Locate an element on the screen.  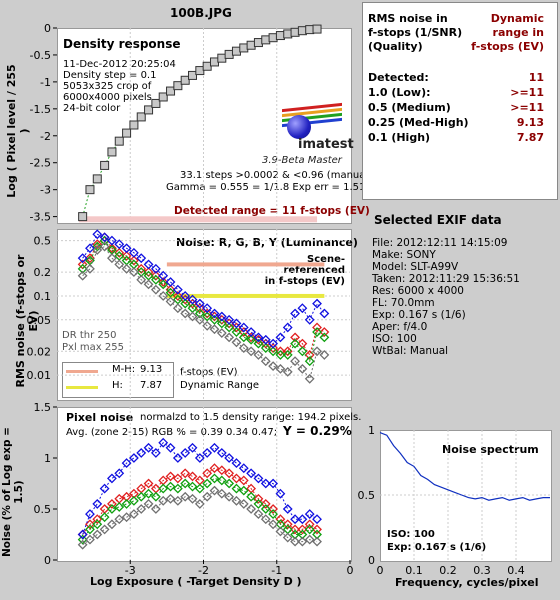
detected-range-band is located at coordinates (198, 219).